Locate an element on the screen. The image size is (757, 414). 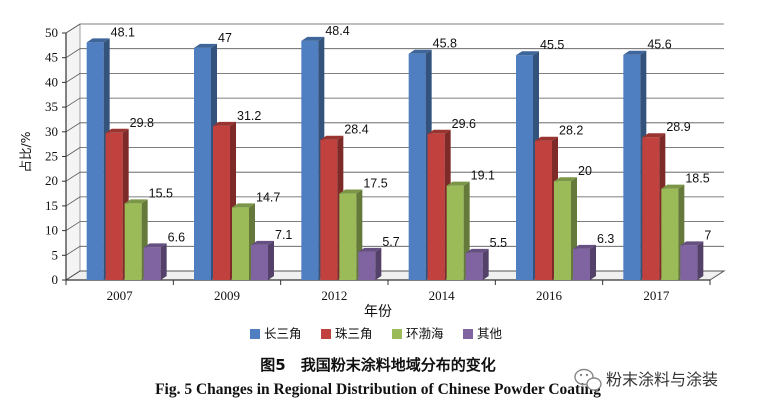
watermark: 粉末涂料与涂装 is located at coordinates (646, 379).